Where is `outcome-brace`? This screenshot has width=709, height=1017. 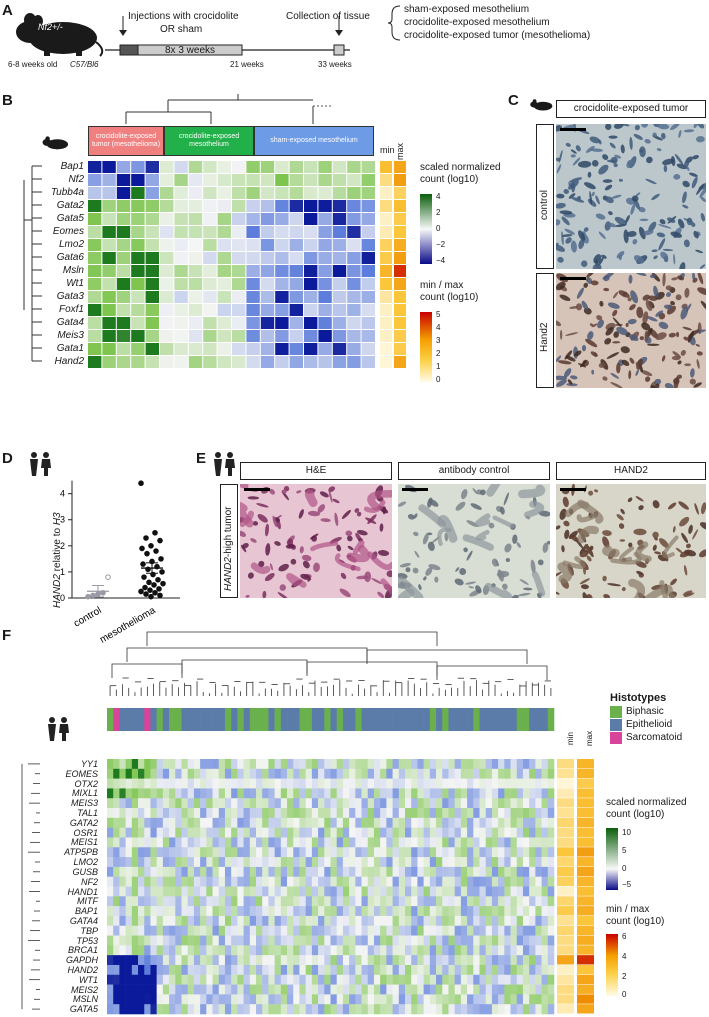 outcome-brace is located at coordinates (394, 23).